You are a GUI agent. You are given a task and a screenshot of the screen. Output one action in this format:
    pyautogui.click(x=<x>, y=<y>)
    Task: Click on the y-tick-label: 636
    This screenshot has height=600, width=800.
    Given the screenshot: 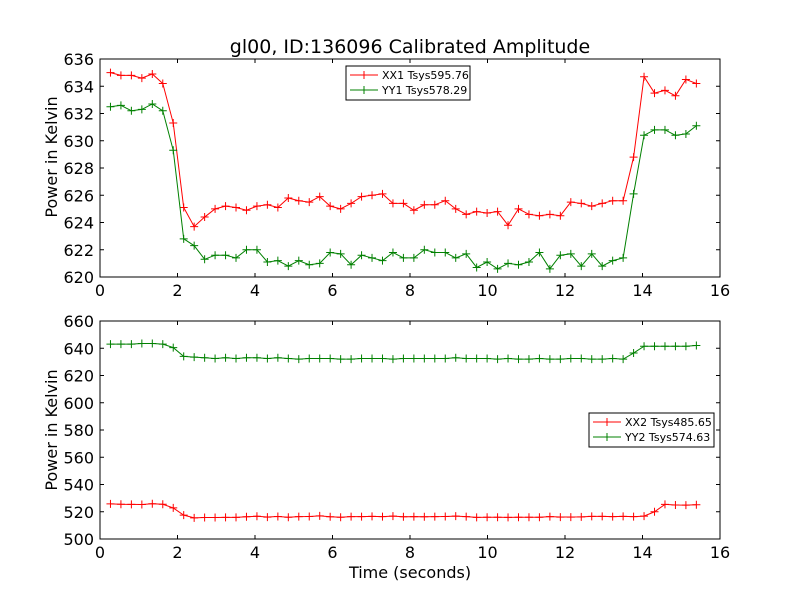 What is the action you would take?
    pyautogui.click(x=78, y=59)
    